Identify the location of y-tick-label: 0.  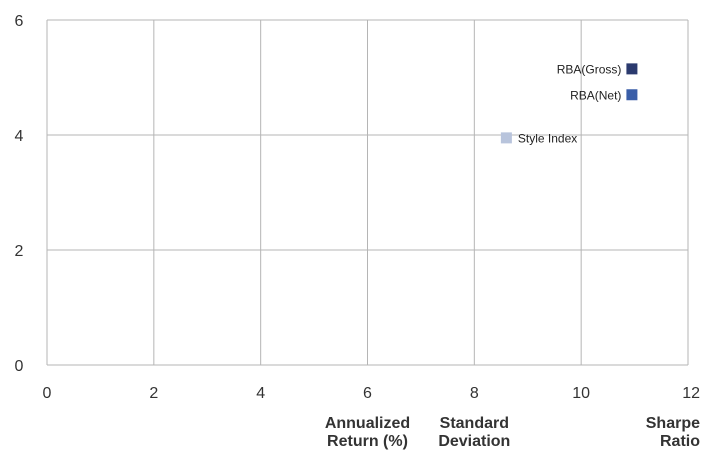
(19, 366).